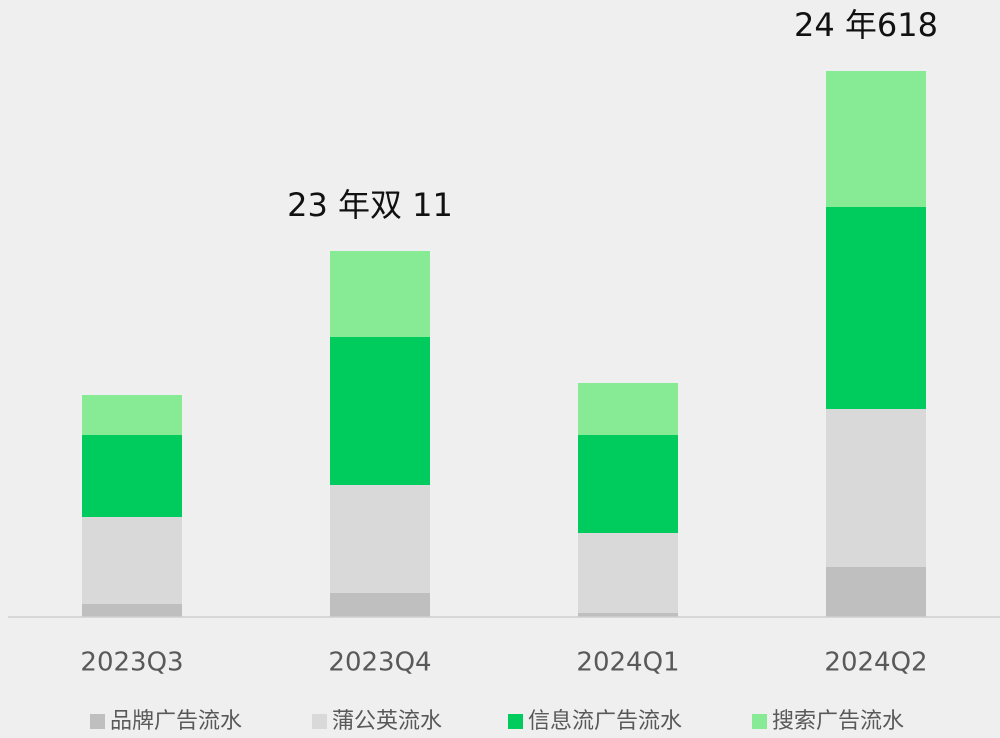 The height and width of the screenshot is (738, 1000). What do you see at coordinates (875, 663) in the screenshot?
I see `x-tick-label: 2024Q2` at bounding box center [875, 663].